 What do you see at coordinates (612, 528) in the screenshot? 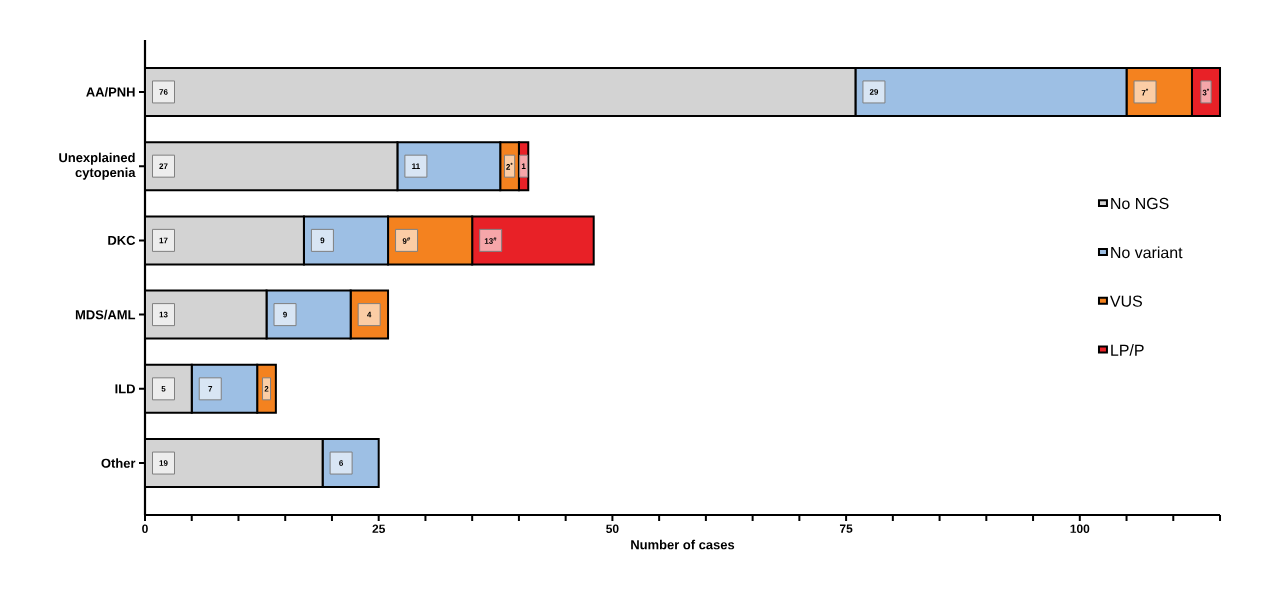
I see `x-tick-label: 50` at bounding box center [612, 528].